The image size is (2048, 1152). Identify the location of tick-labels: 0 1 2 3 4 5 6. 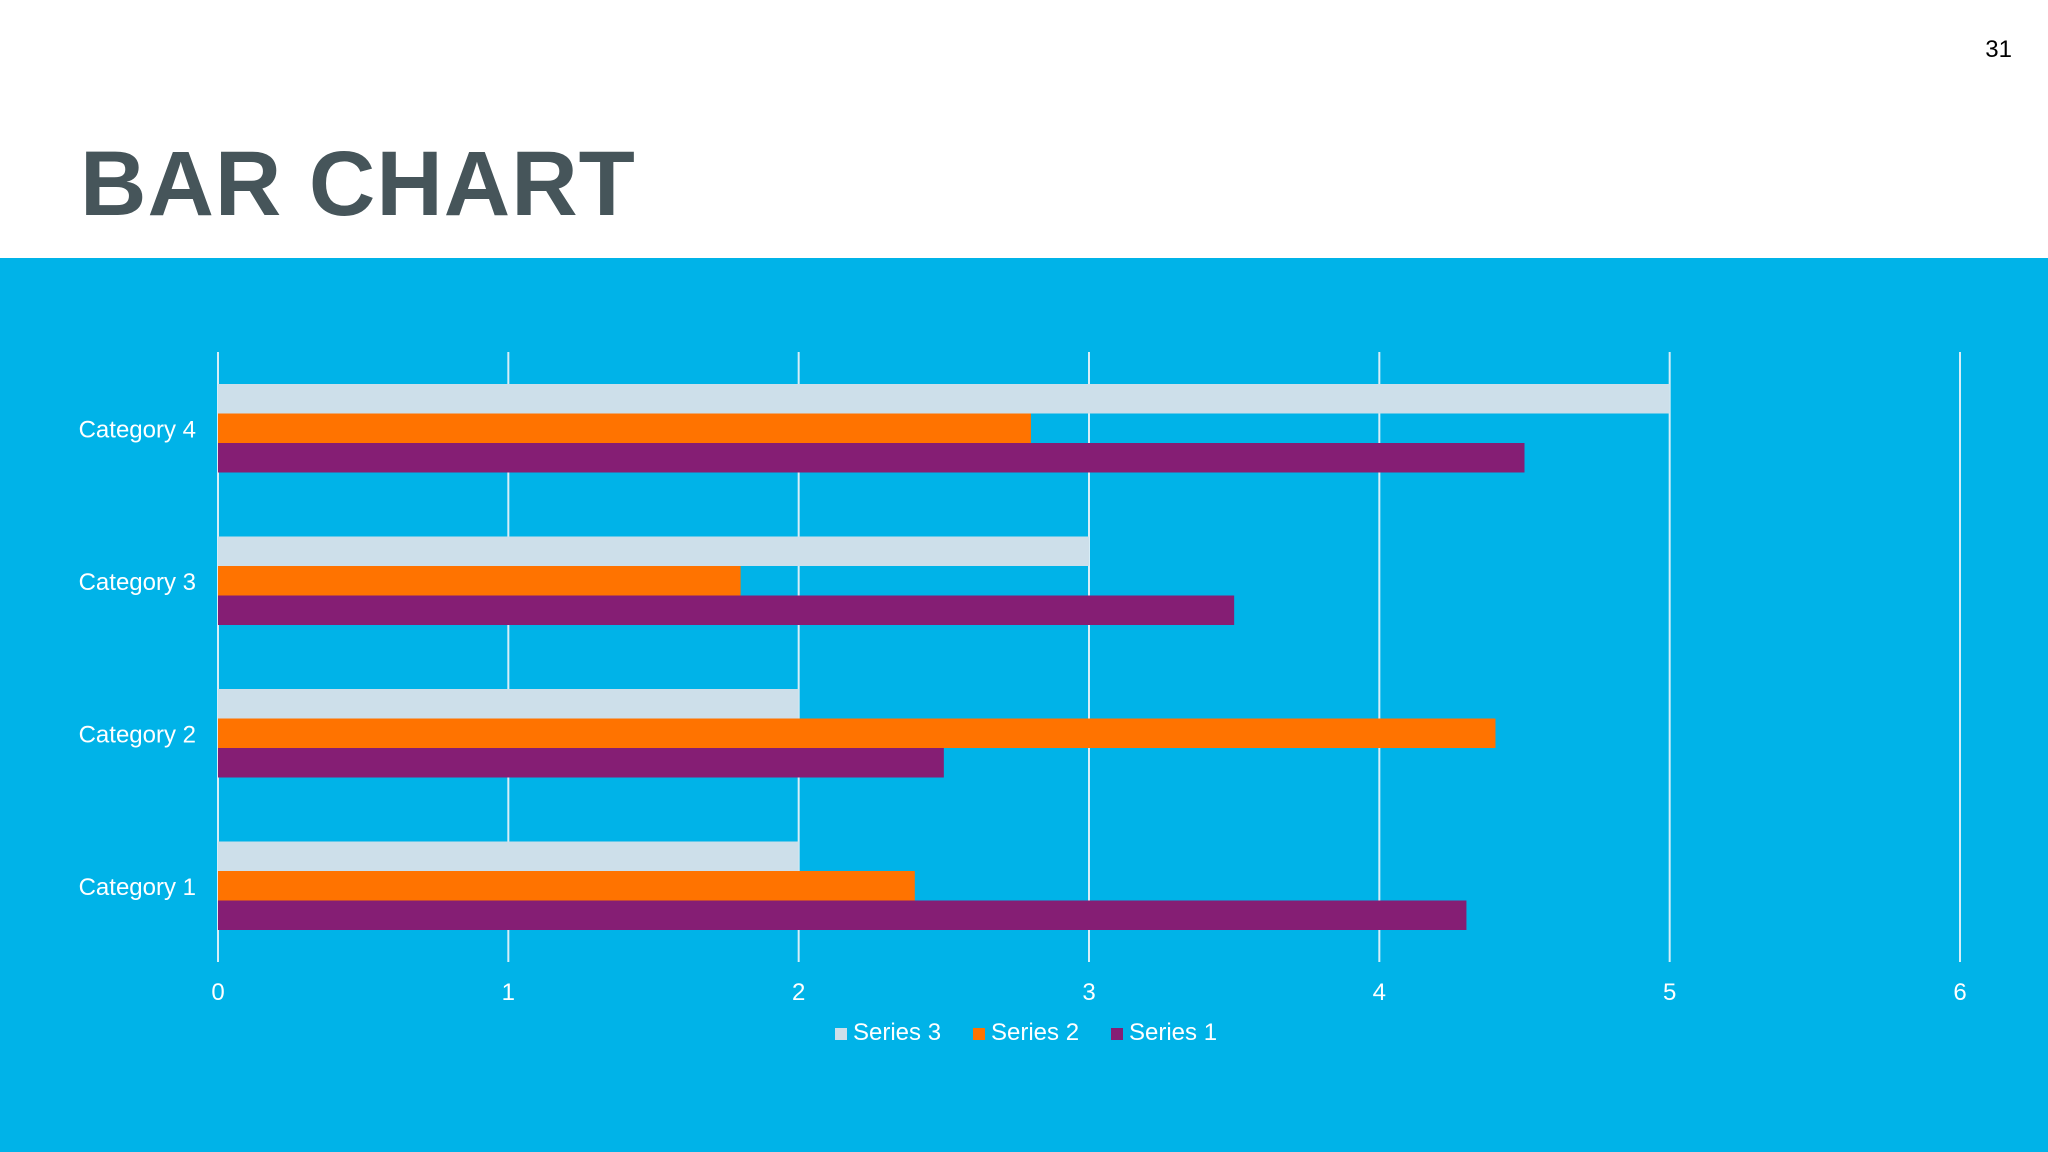
(1088, 992).